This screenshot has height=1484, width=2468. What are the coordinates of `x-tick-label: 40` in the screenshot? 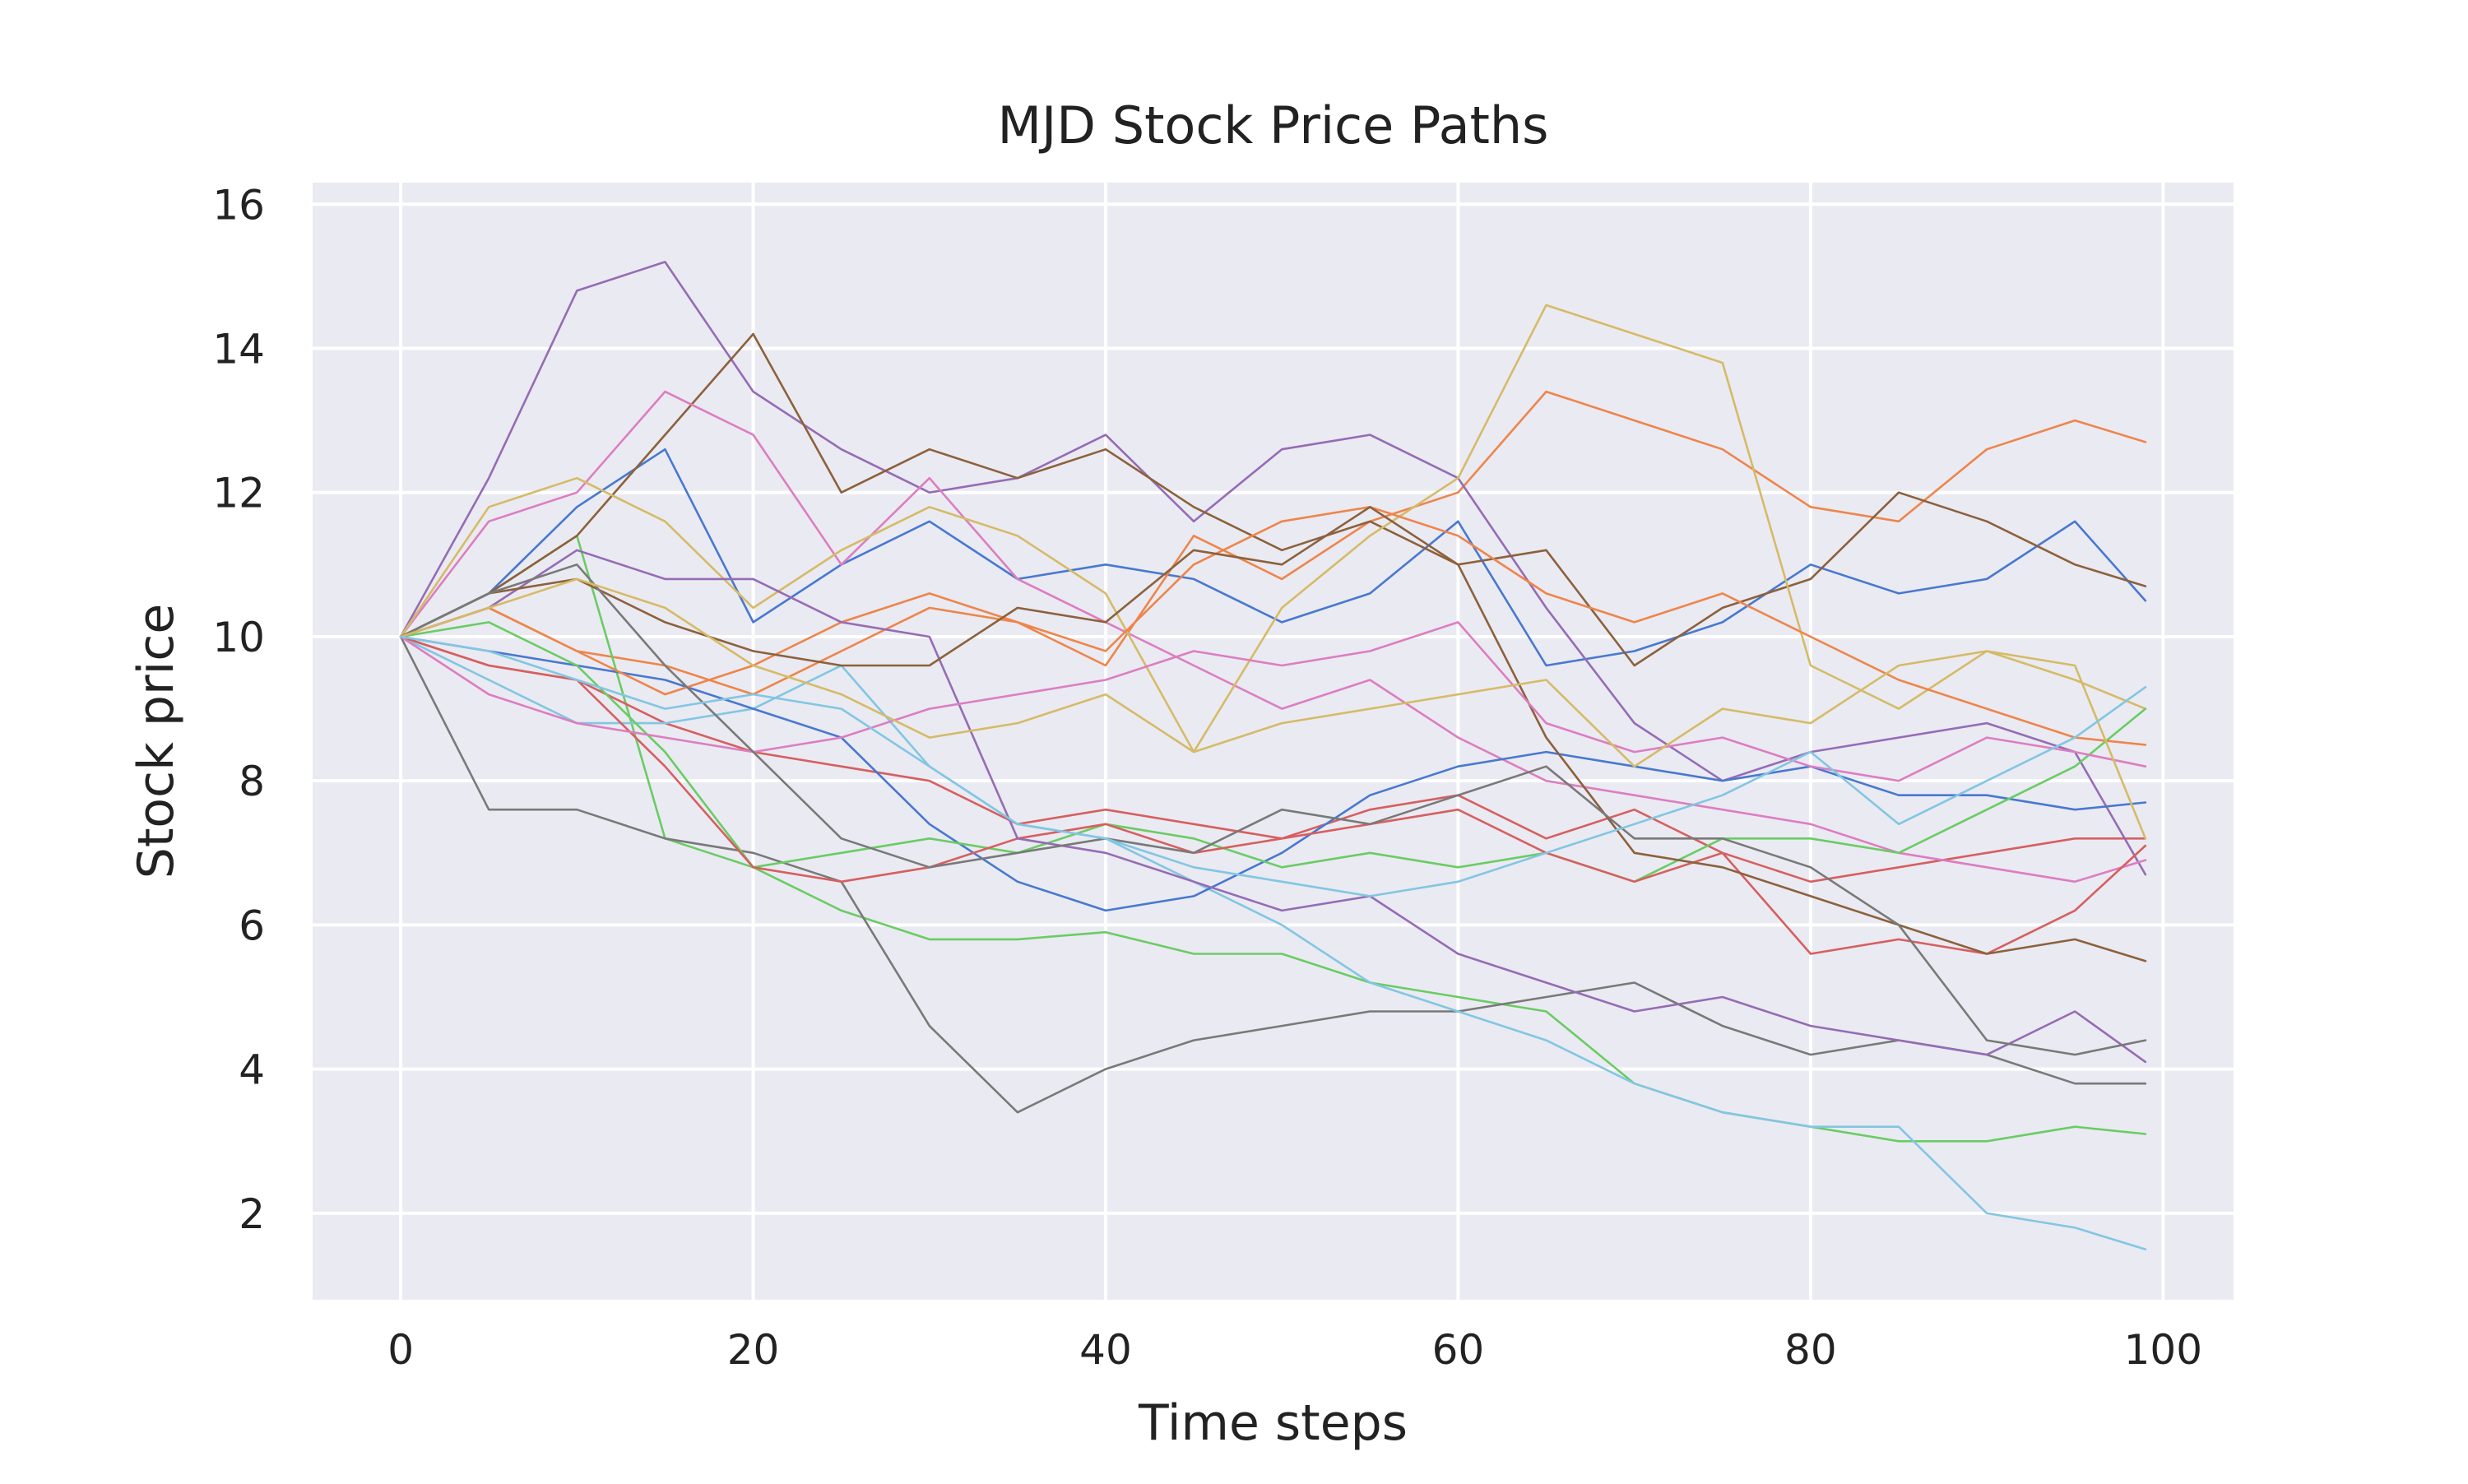 It's located at (1105, 1350).